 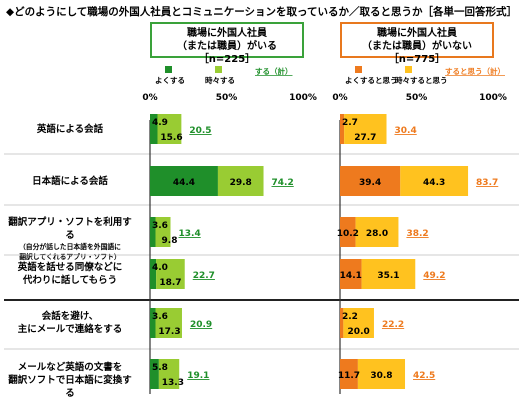 What do you see at coordinates (393, 325) in the screenshot?
I see `data-label-total: 22.2` at bounding box center [393, 325].